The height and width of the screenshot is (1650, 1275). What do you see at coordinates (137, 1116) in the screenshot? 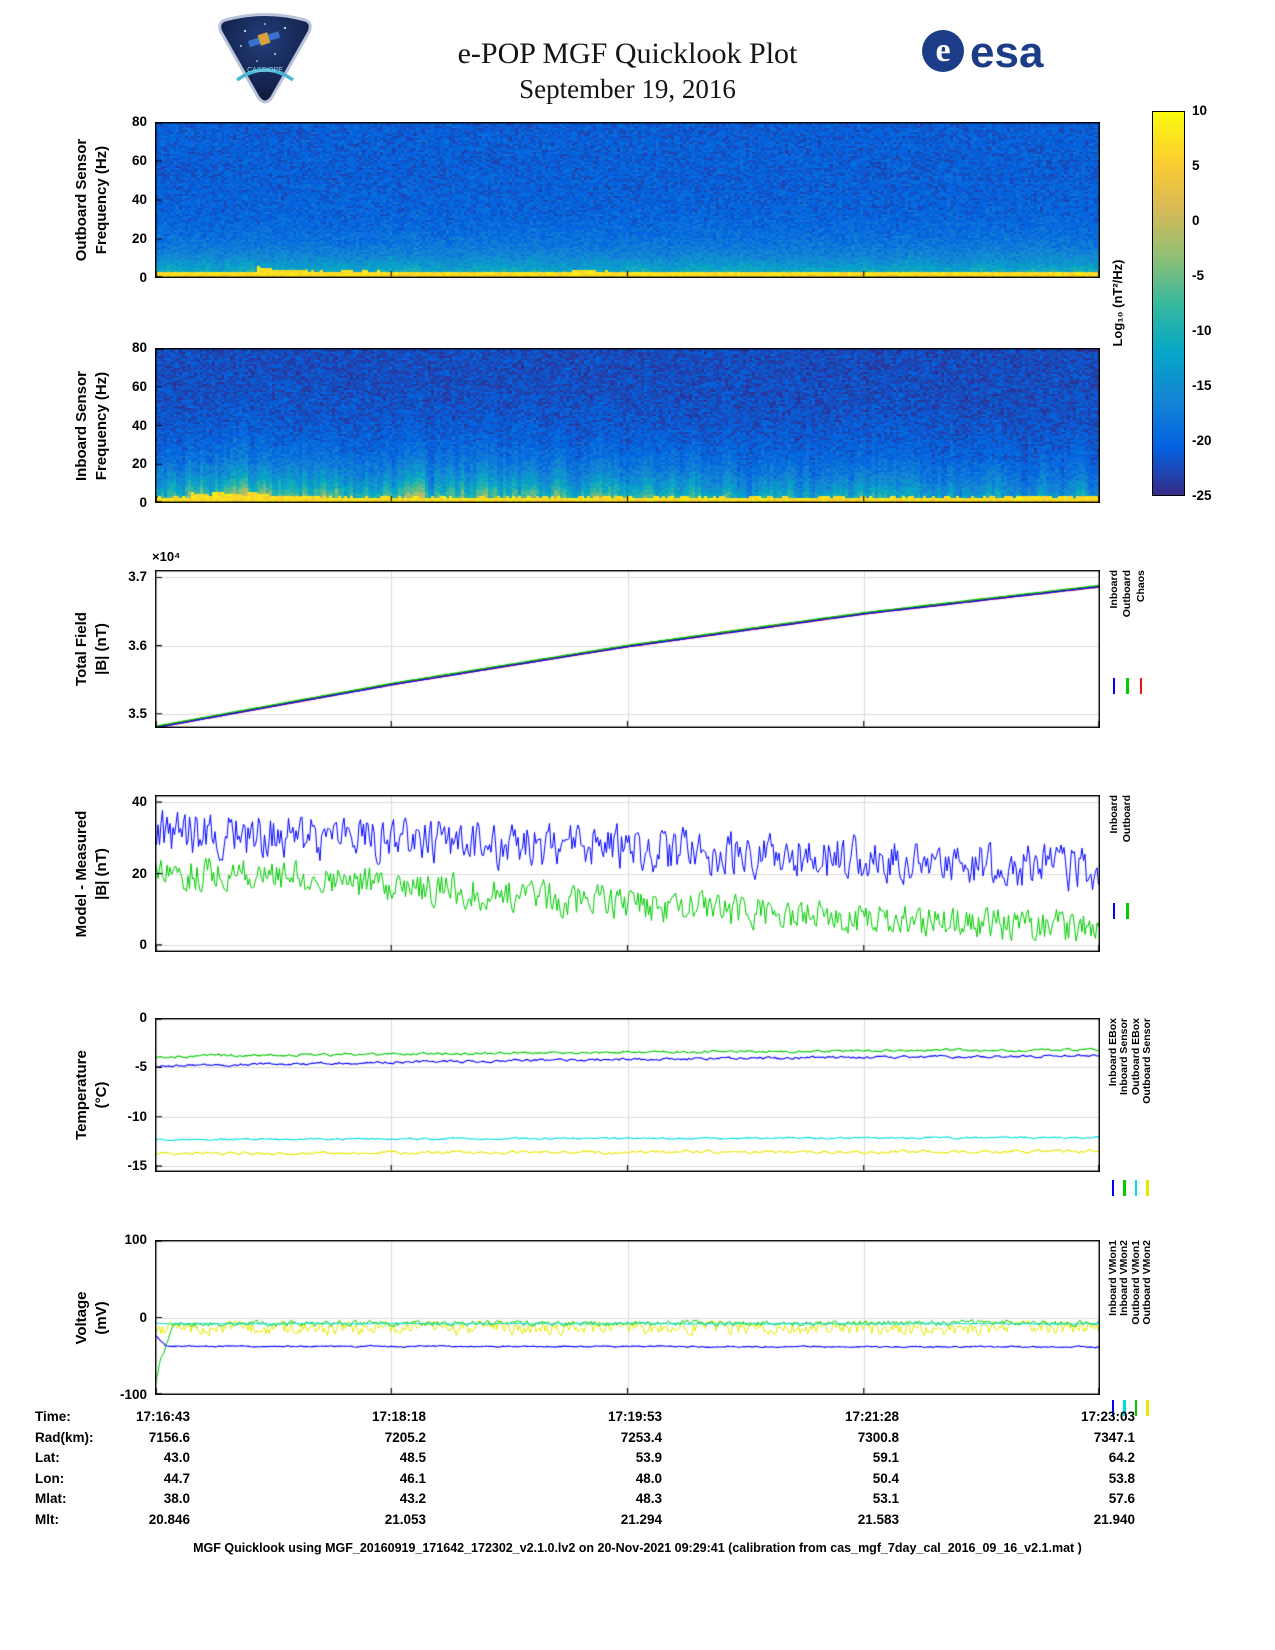
I see `temperature-ytick: -10` at bounding box center [137, 1116].